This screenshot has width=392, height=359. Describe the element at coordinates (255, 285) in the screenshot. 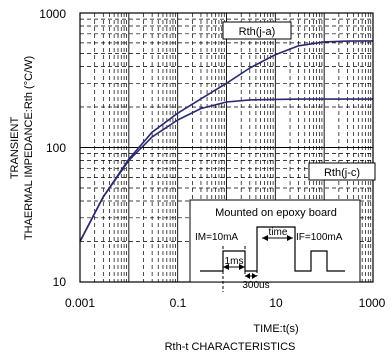

I see `inset-us-label: 300us` at that location.